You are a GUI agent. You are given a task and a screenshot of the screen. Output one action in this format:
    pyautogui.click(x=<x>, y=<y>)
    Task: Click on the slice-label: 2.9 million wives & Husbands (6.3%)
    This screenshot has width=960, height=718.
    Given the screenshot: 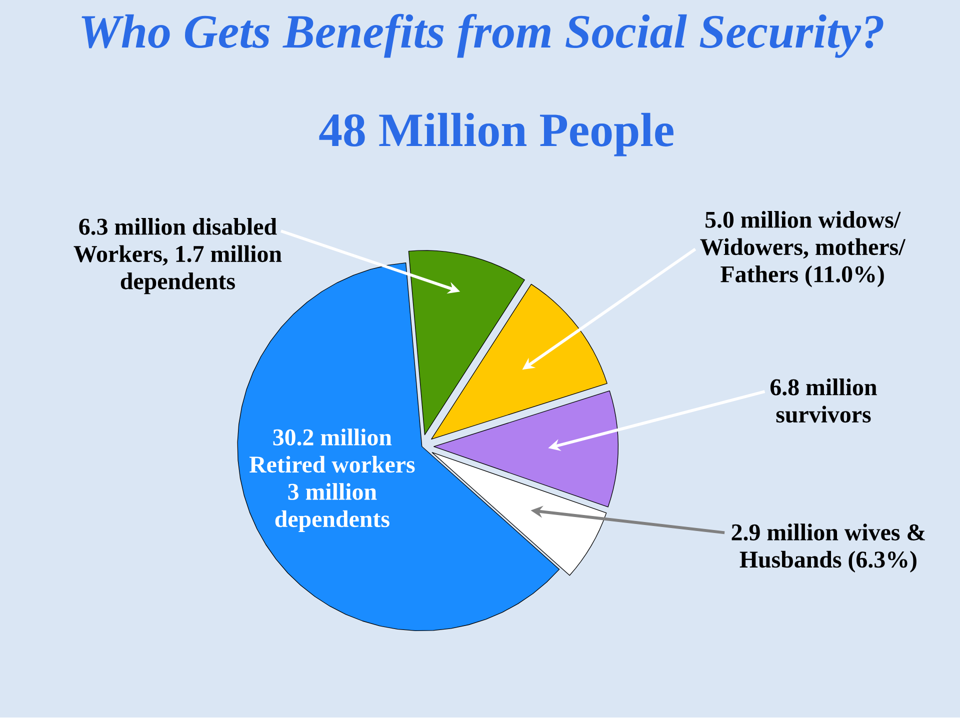 What is the action you would take?
    pyautogui.click(x=828, y=548)
    